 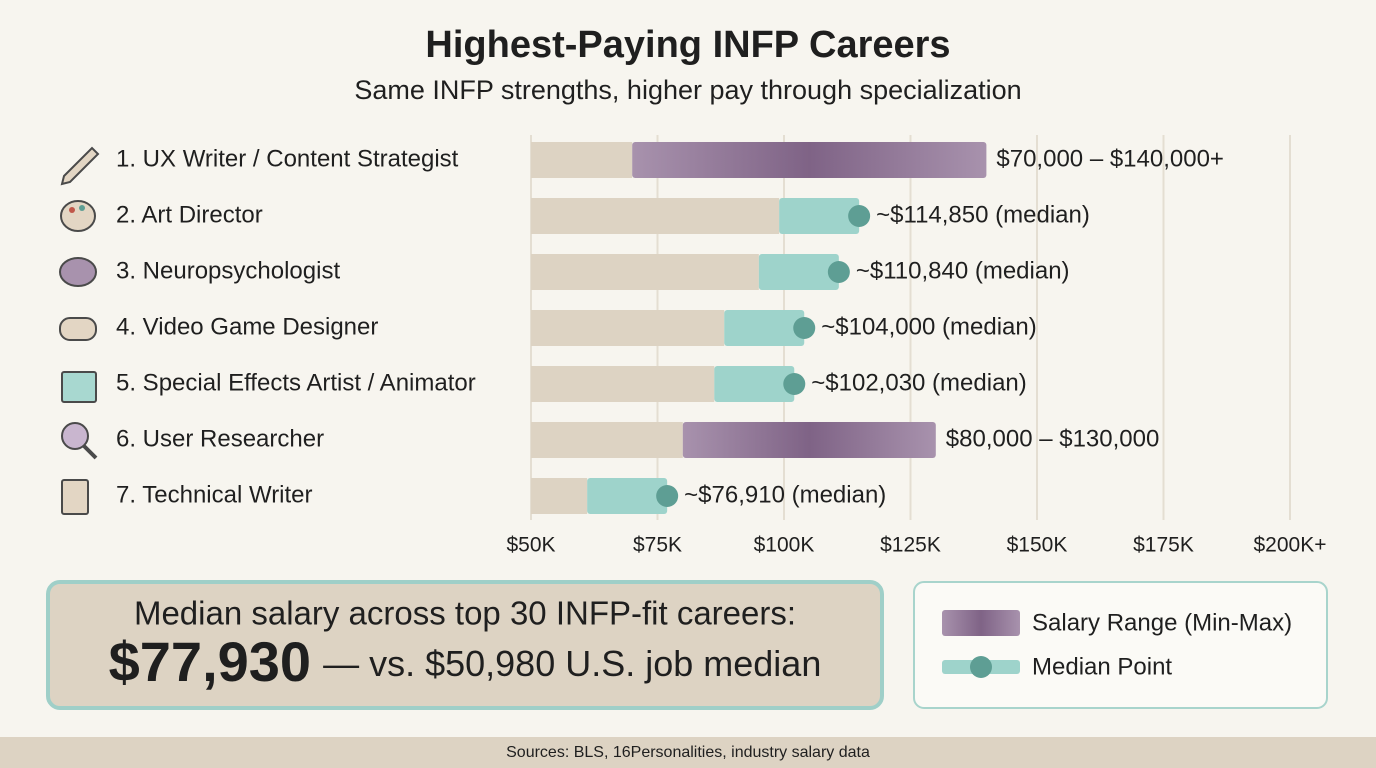 I want to click on summary-comparison: — vs. $50,980 U.S. job median, so click(x=572, y=663).